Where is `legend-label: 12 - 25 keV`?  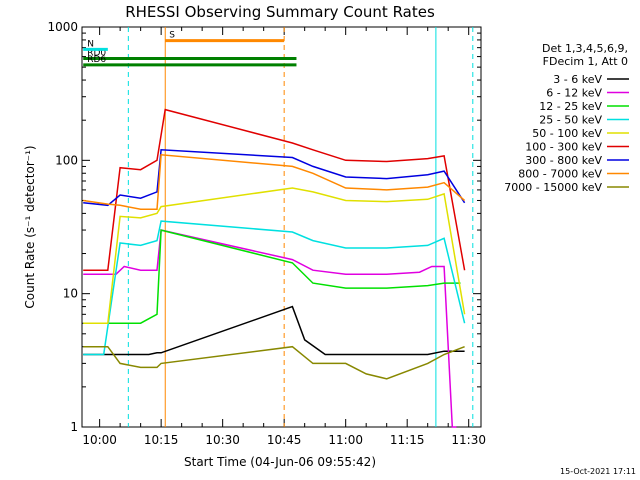 legend-label: 12 - 25 keV is located at coordinates (570, 106).